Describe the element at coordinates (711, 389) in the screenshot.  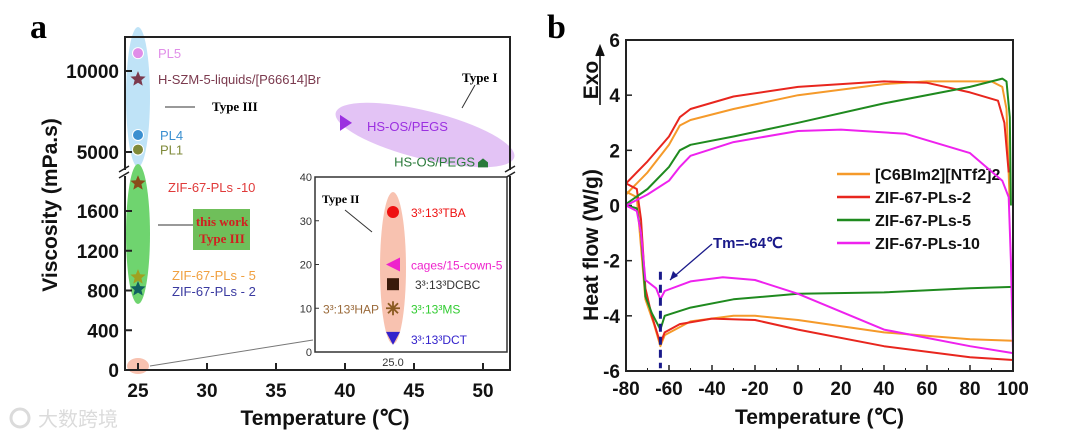
I see `x-tick-label-b: -40` at that location.